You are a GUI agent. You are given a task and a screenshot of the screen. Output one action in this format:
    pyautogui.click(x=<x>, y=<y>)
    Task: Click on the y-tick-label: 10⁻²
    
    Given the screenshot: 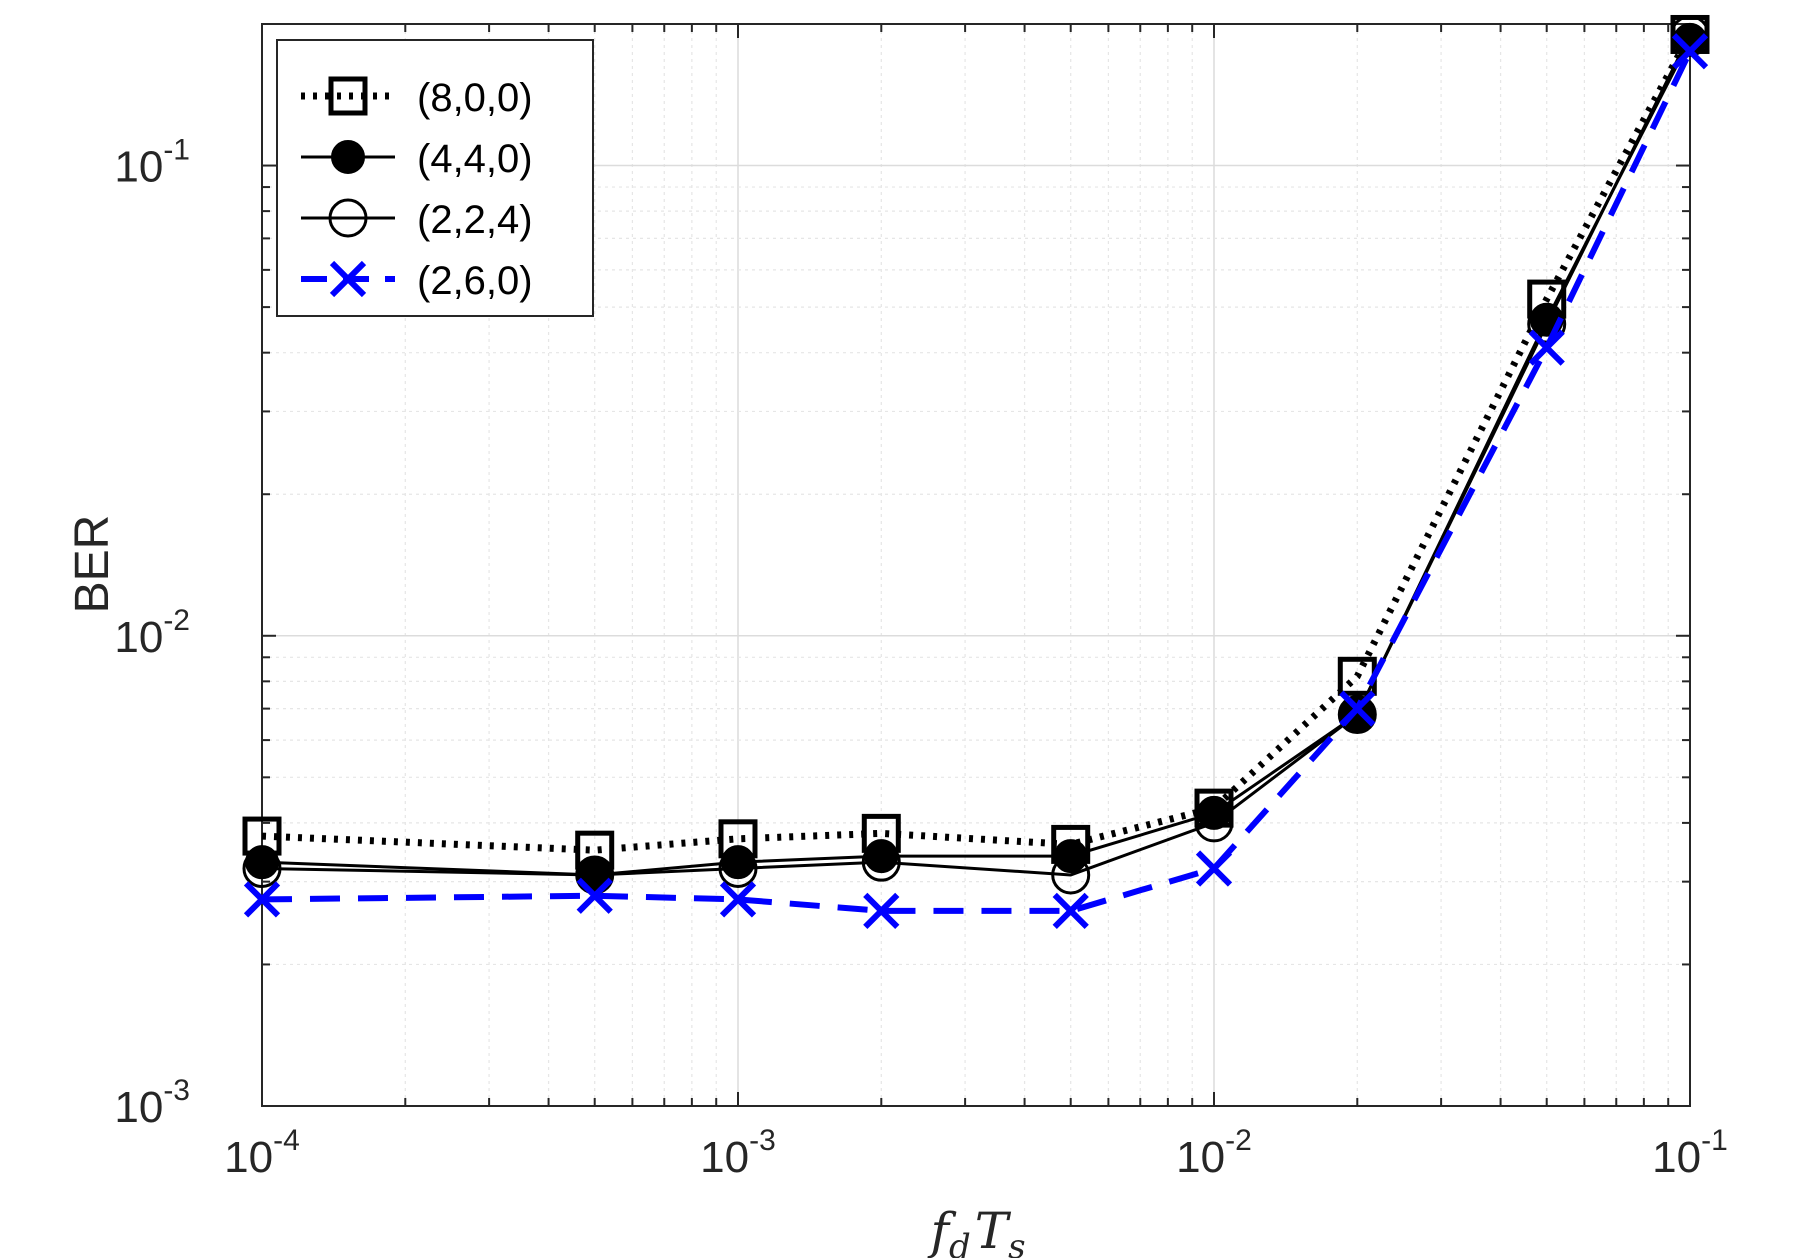 What is the action you would take?
    pyautogui.click(x=152, y=633)
    